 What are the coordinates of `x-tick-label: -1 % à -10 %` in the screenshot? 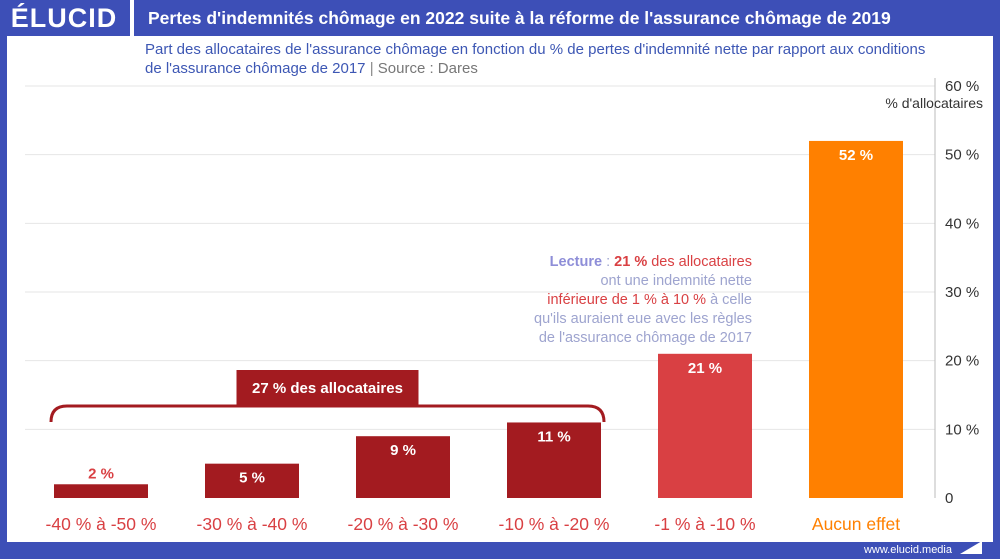 It's located at (704, 524).